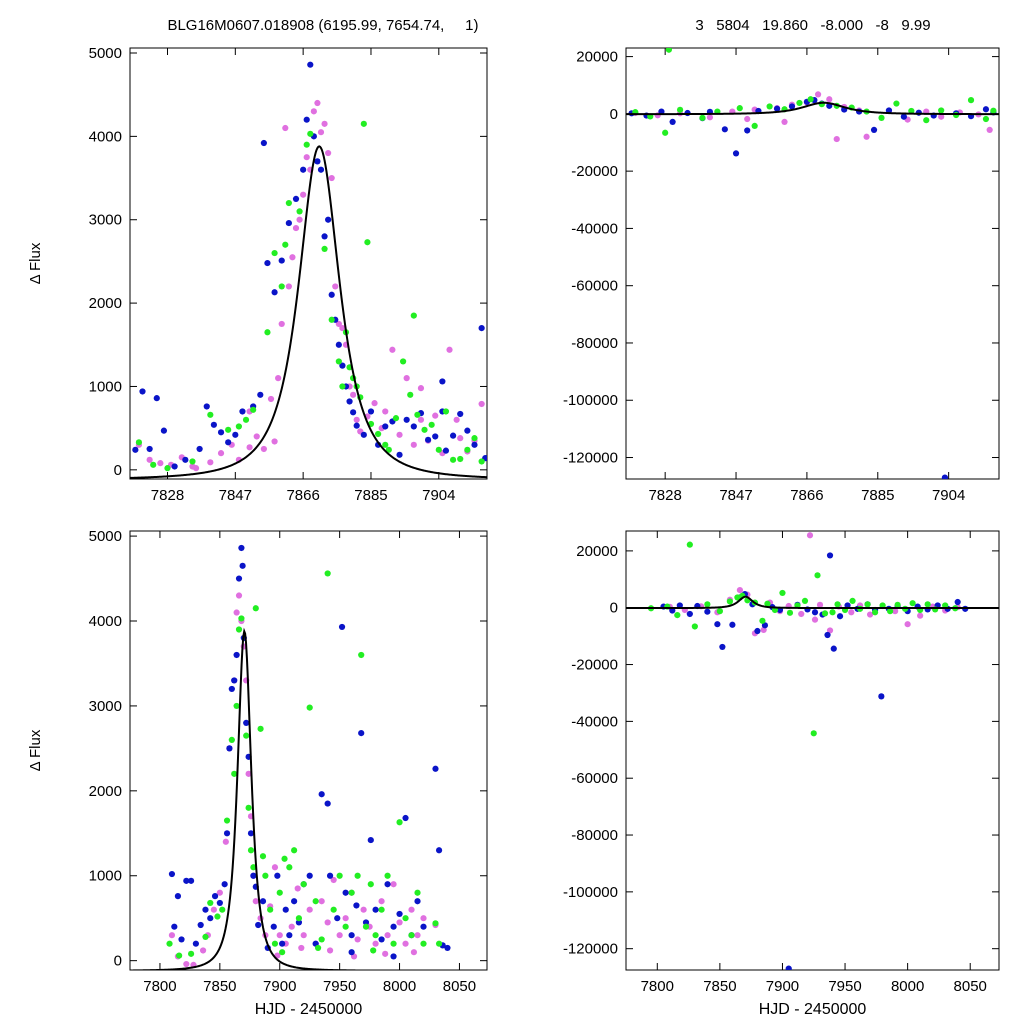  I want to click on y-tick-label: -120000, so click(590, 949).